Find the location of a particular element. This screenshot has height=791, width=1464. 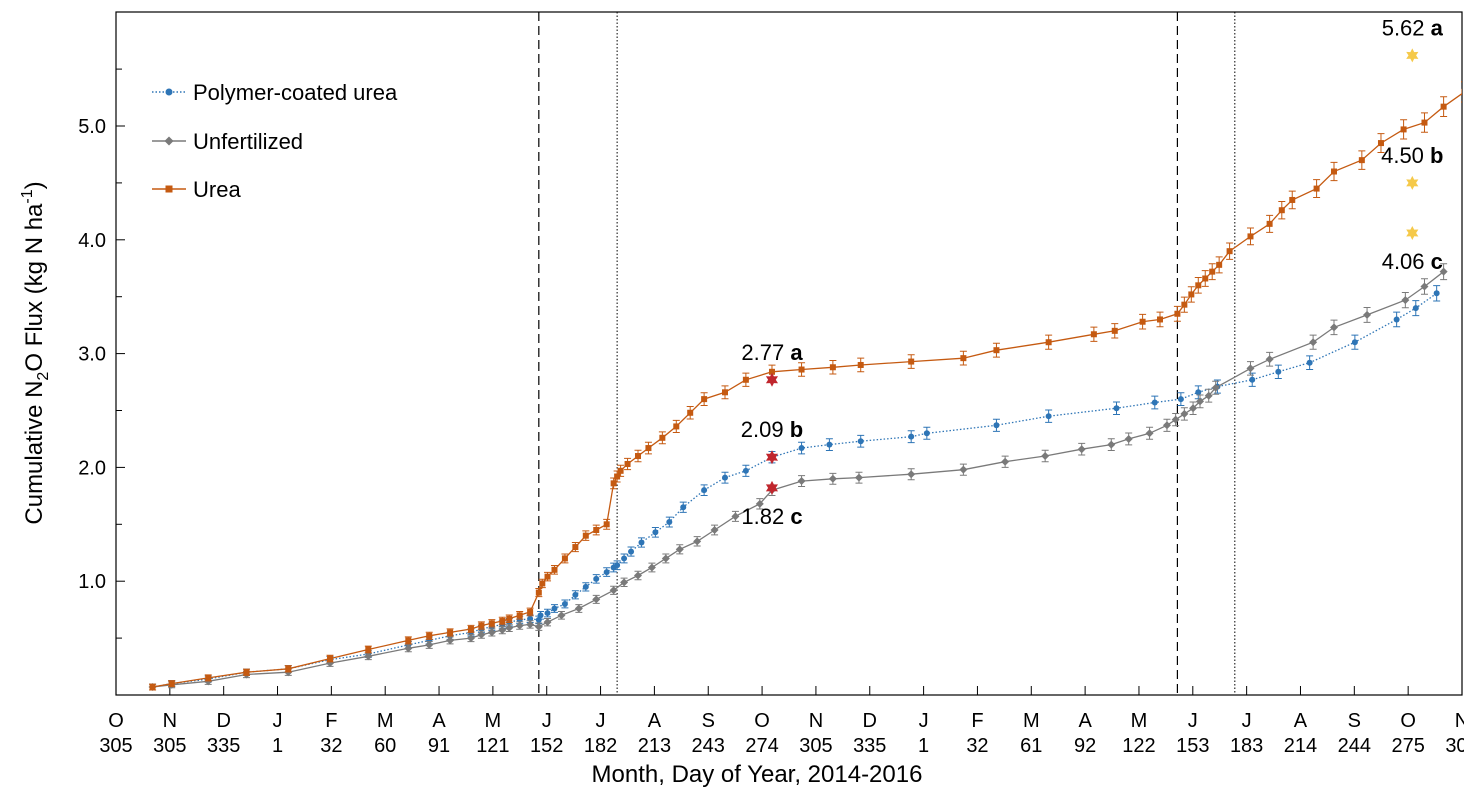

x-tick-month: N is located at coordinates (816, 721).